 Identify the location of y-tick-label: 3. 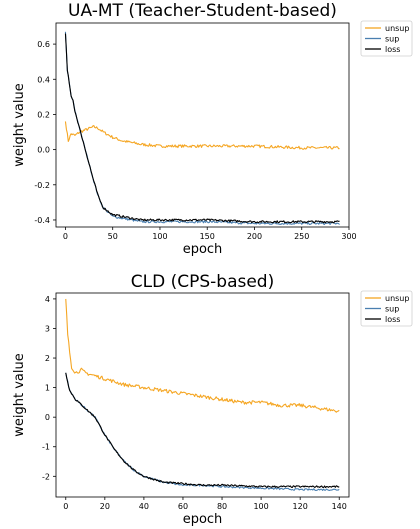
(47, 328).